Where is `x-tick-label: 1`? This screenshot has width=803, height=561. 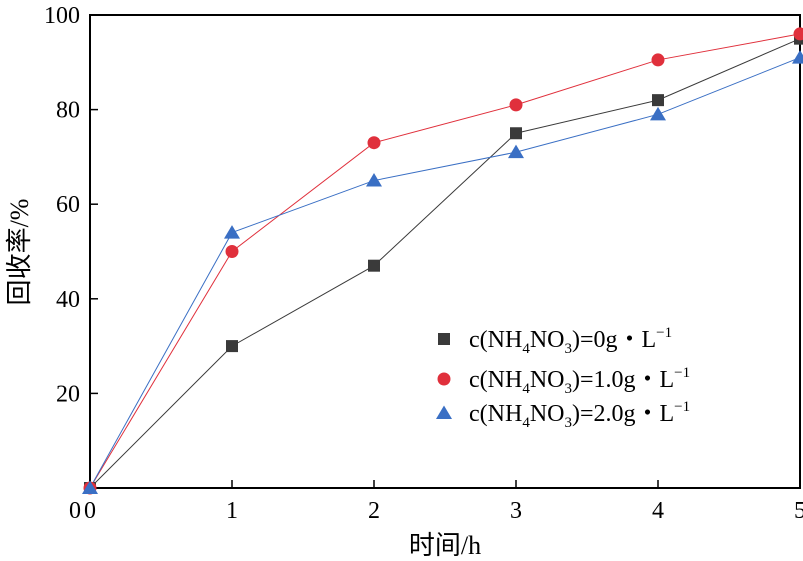
x-tick-label: 1 is located at coordinates (232, 511).